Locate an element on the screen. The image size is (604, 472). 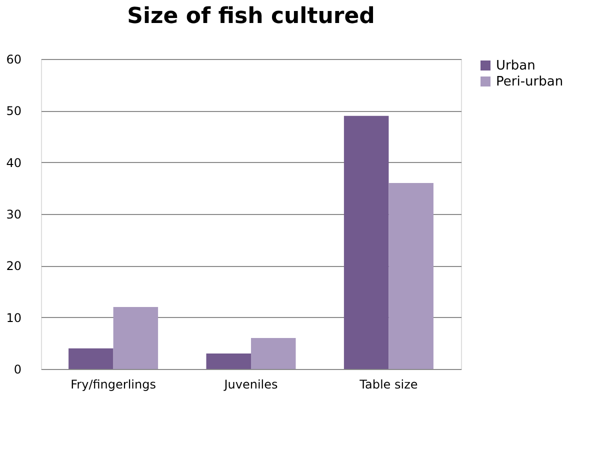
y-tick-label: 50 is located at coordinates (14, 111).